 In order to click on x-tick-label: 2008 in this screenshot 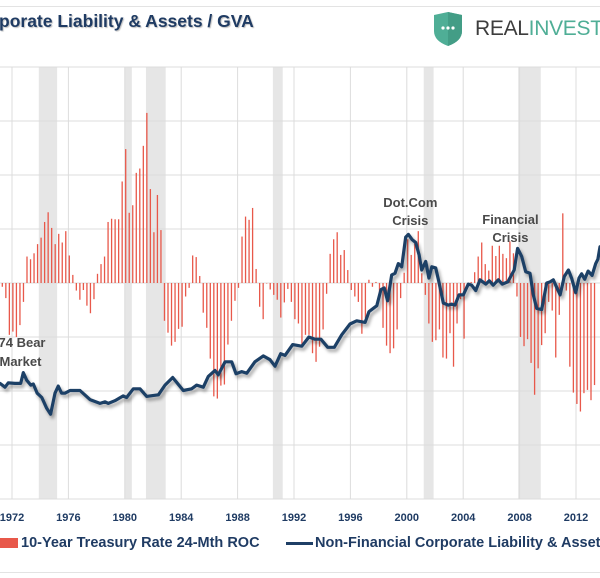, I will do `click(519, 518)`.